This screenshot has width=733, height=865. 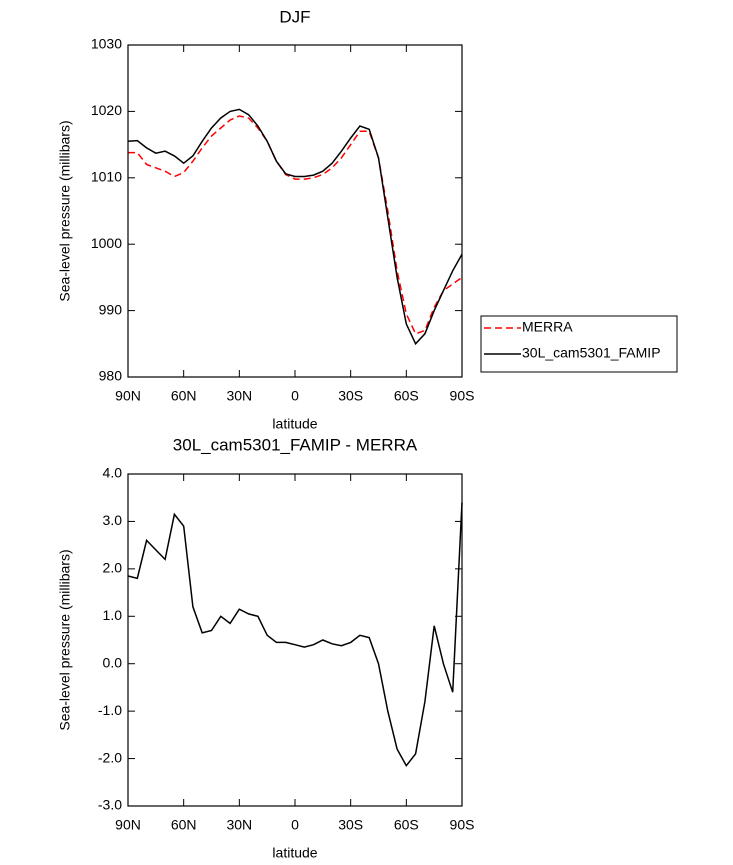 I want to click on y-tick-label: 4.0, so click(x=113, y=473).